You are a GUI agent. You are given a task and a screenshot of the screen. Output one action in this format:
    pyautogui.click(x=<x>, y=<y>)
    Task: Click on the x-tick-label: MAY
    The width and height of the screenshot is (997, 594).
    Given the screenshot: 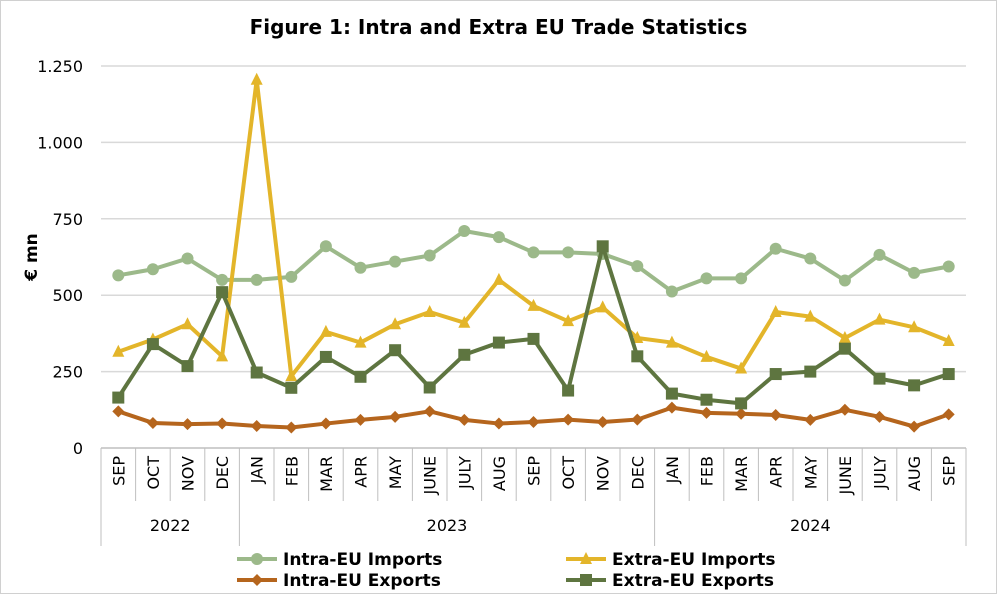 What is the action you would take?
    pyautogui.click(x=810, y=473)
    